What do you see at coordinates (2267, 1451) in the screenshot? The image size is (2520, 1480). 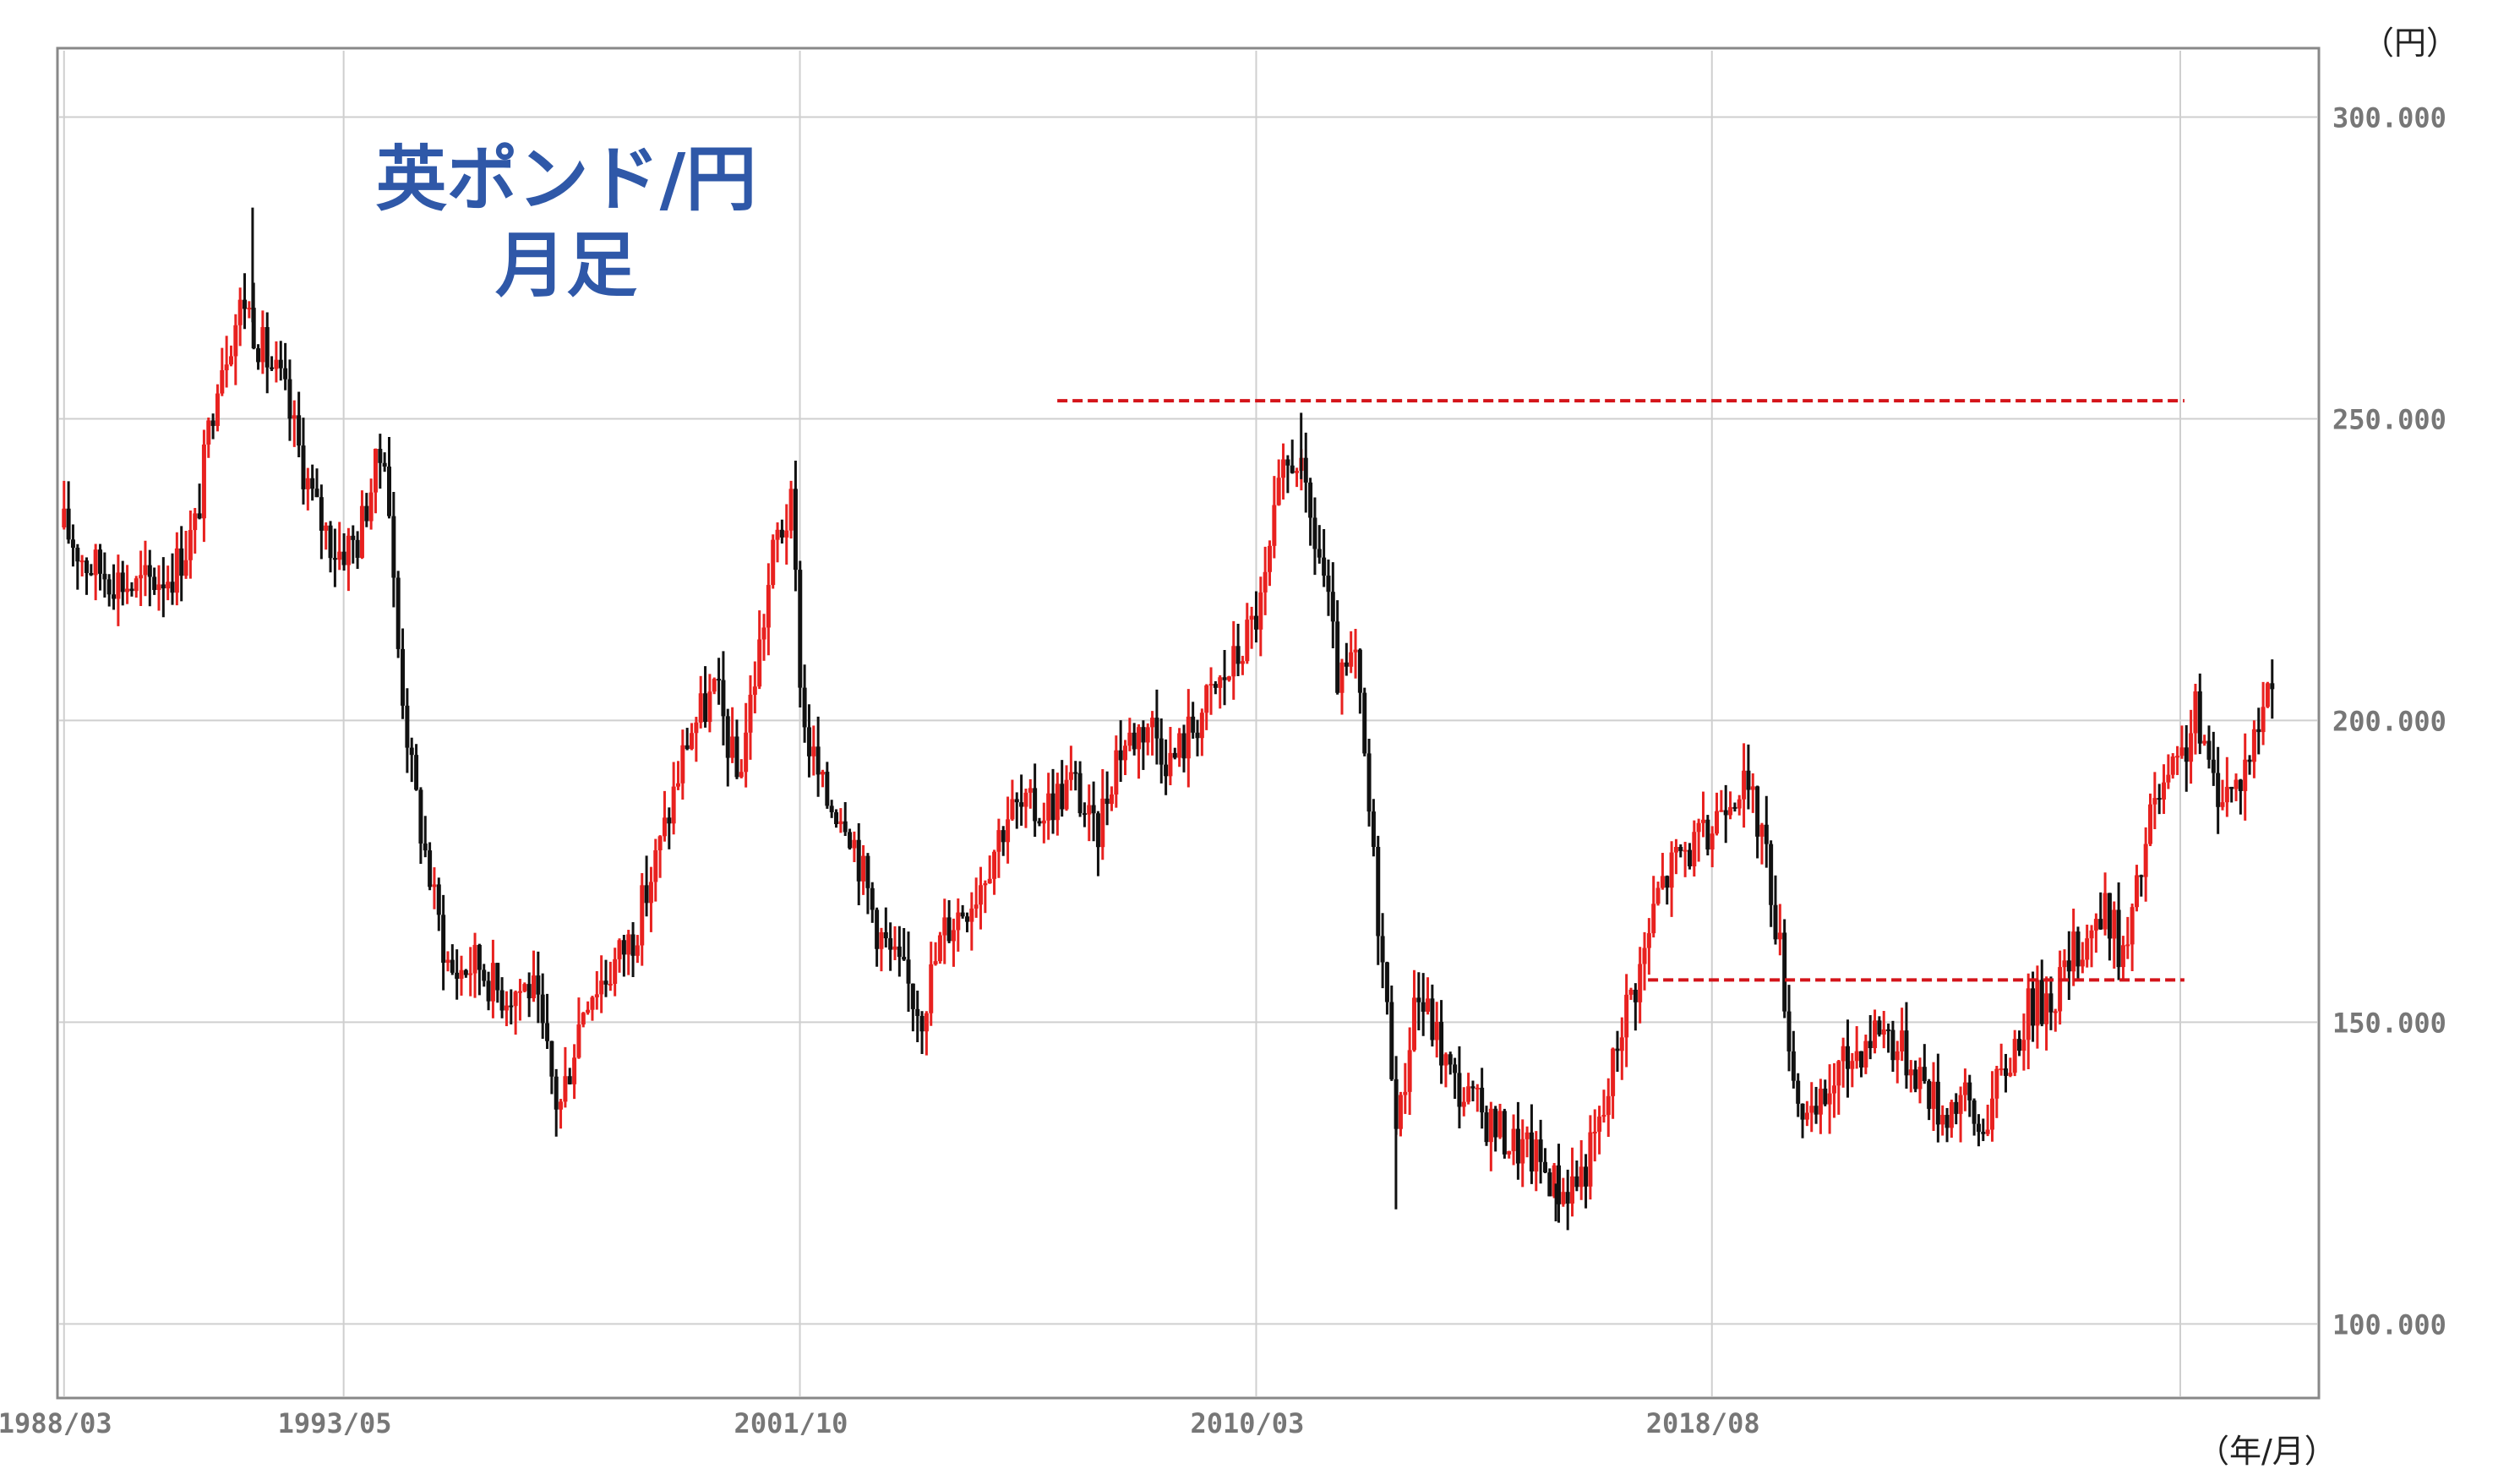 I see `x-axis-unit: （年/月）` at bounding box center [2267, 1451].